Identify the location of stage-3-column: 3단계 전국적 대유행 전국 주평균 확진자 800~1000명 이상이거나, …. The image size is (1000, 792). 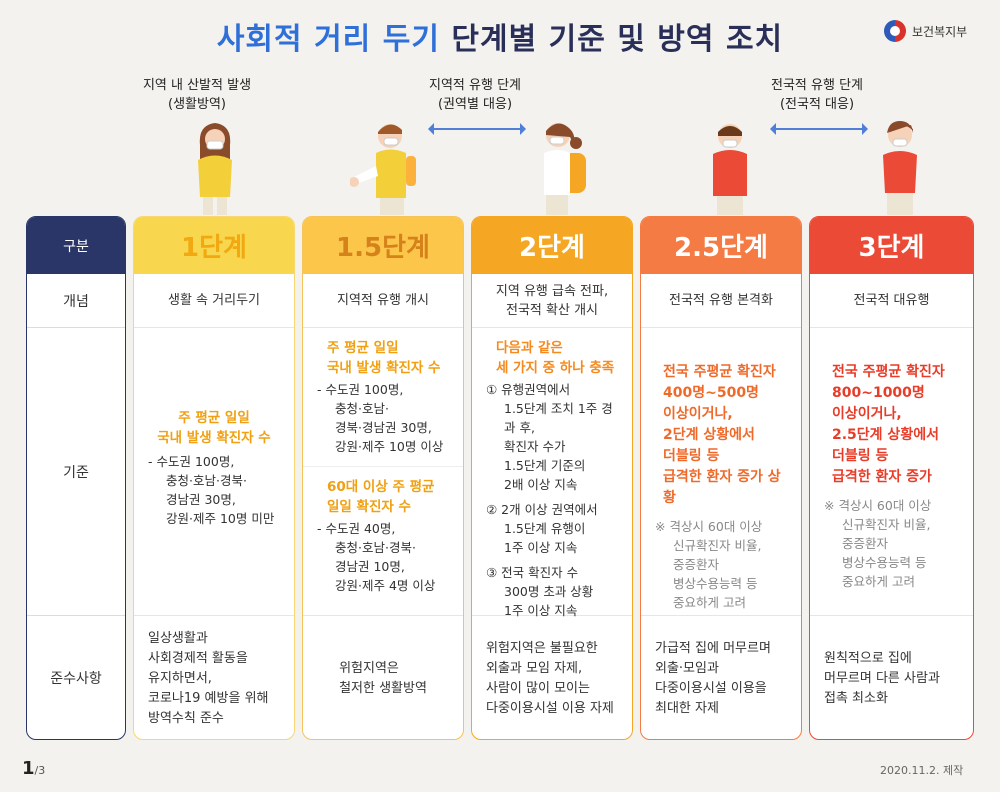
(891, 478).